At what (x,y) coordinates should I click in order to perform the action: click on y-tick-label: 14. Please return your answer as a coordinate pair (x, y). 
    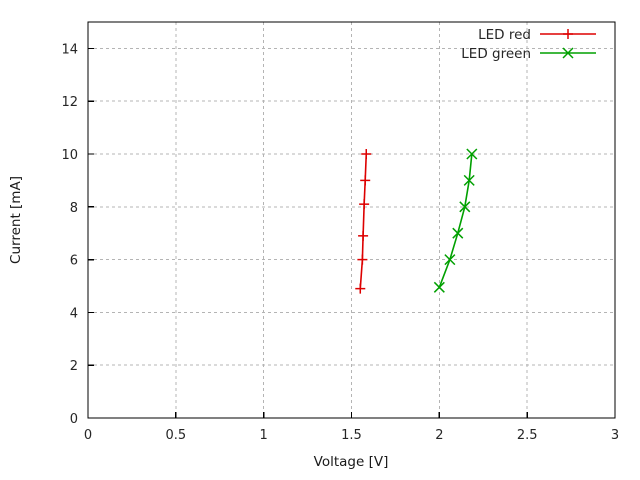
    Looking at the image, I should click on (69, 49).